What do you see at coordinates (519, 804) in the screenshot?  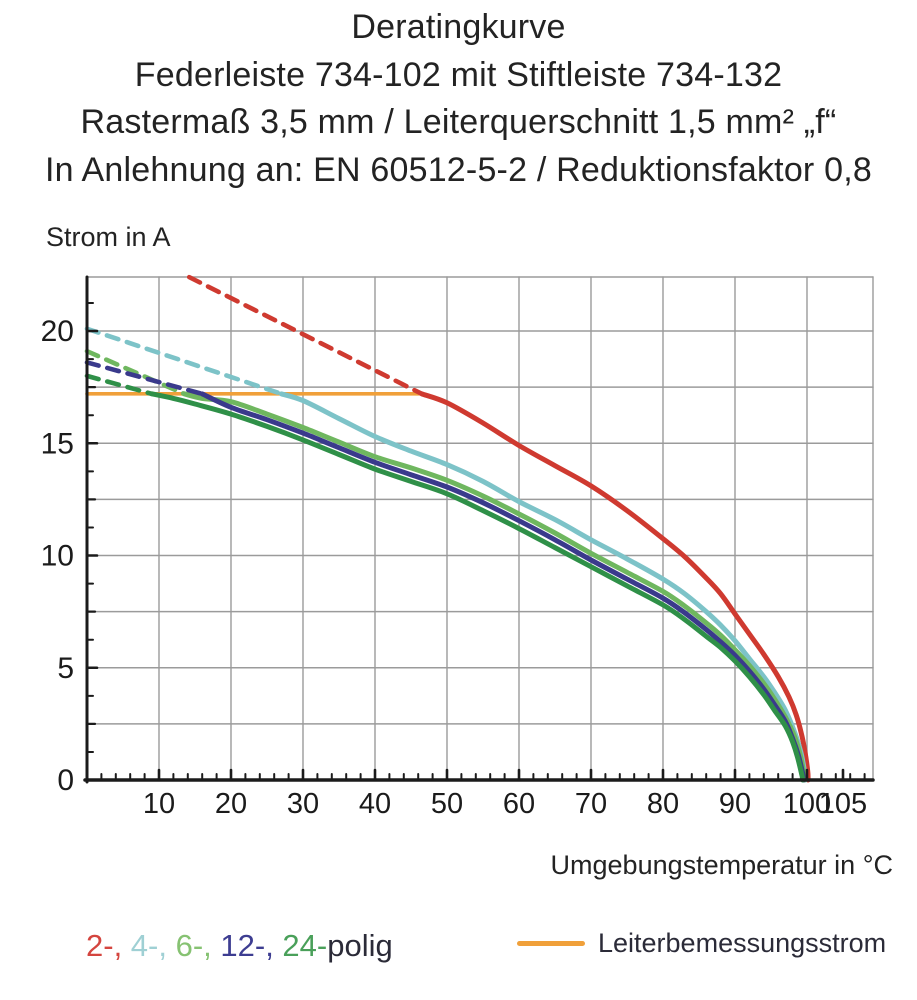 I see `x-tick-label: 60` at bounding box center [519, 804].